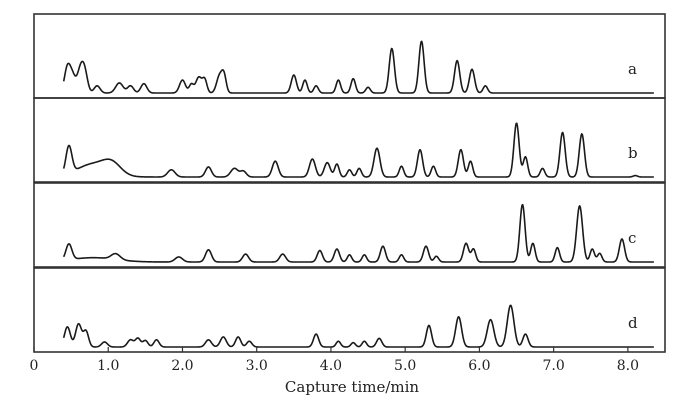 This screenshot has height=420, width=700. I want to click on panel-label-d: d, so click(633, 323).